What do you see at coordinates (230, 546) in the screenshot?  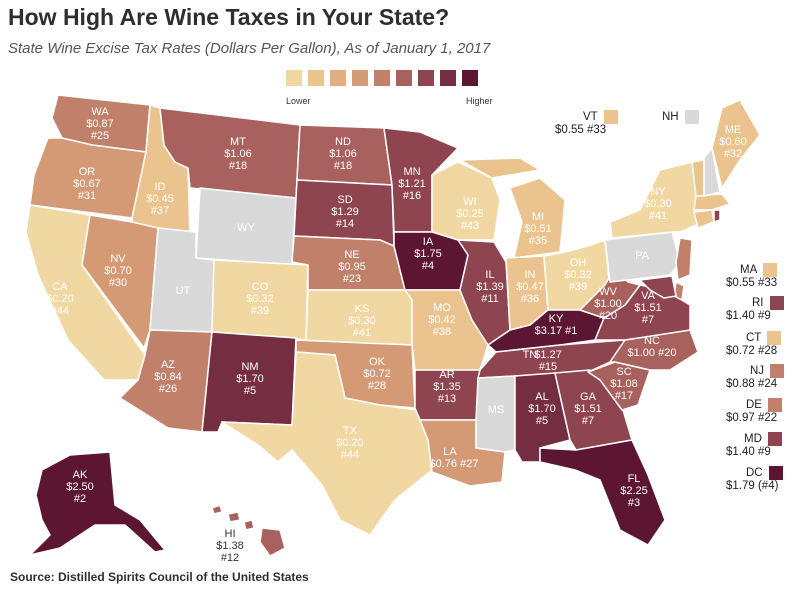 I see `label-HI-rate: $1.38` at bounding box center [230, 546].